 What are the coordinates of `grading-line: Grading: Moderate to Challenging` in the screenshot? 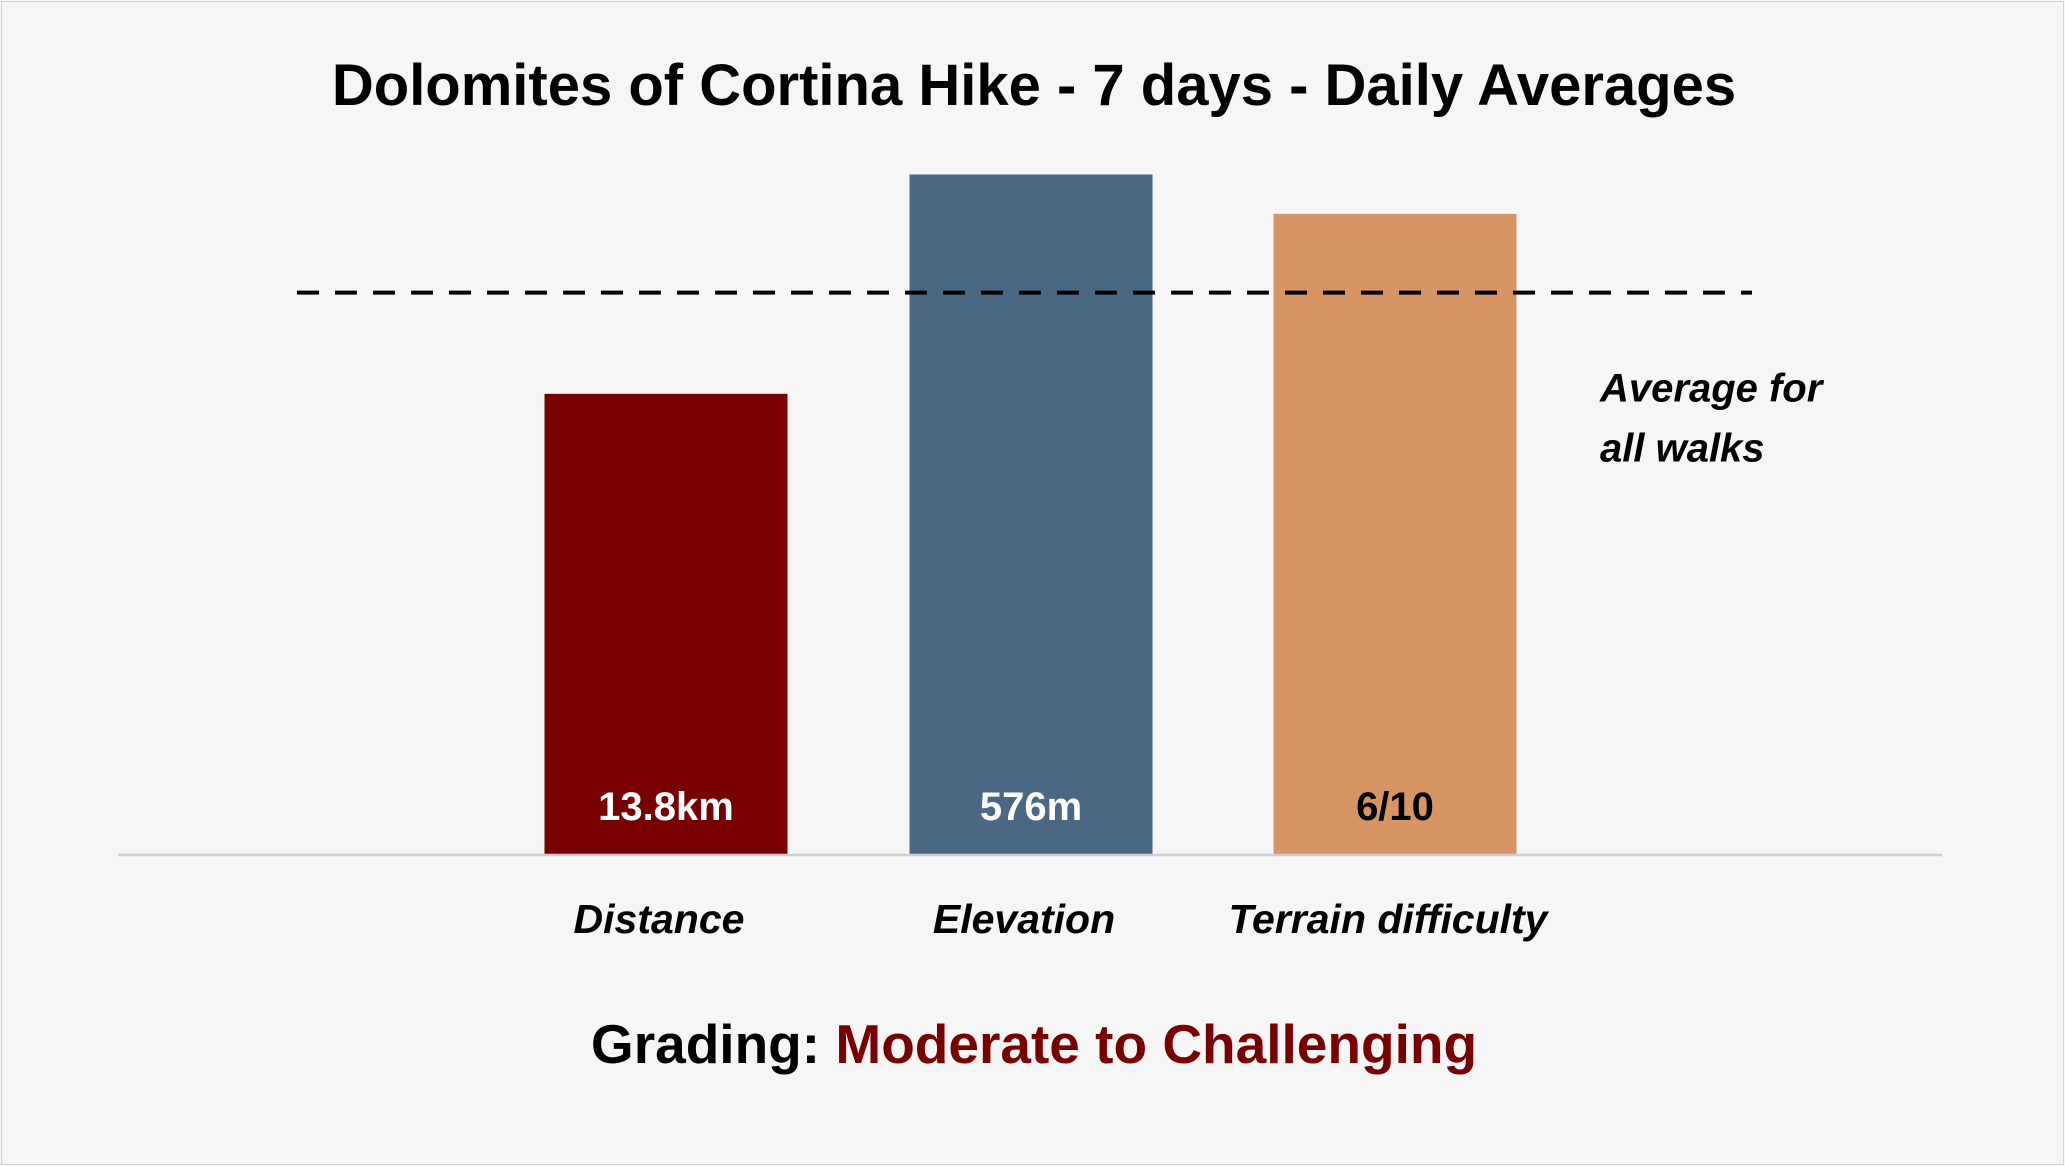 It's located at (1034, 1044).